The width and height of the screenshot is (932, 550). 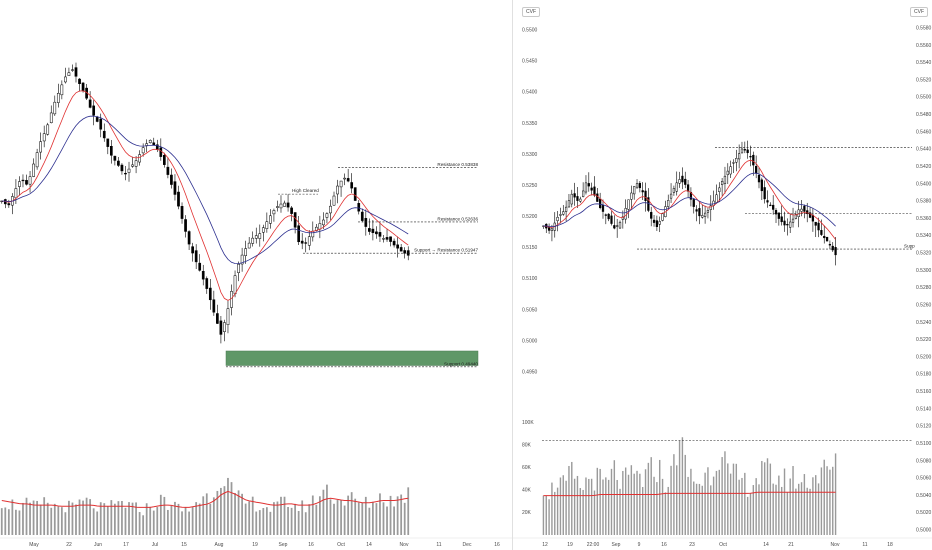 I want to click on right-axis-label: 0.5120, so click(x=924, y=427).